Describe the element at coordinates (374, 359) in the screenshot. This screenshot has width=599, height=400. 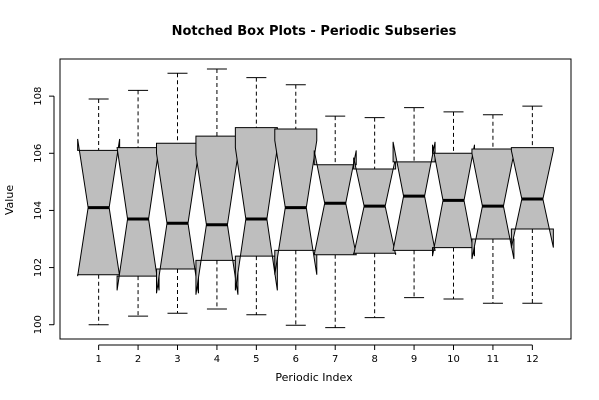
I see `x-tick-label: 8` at that location.